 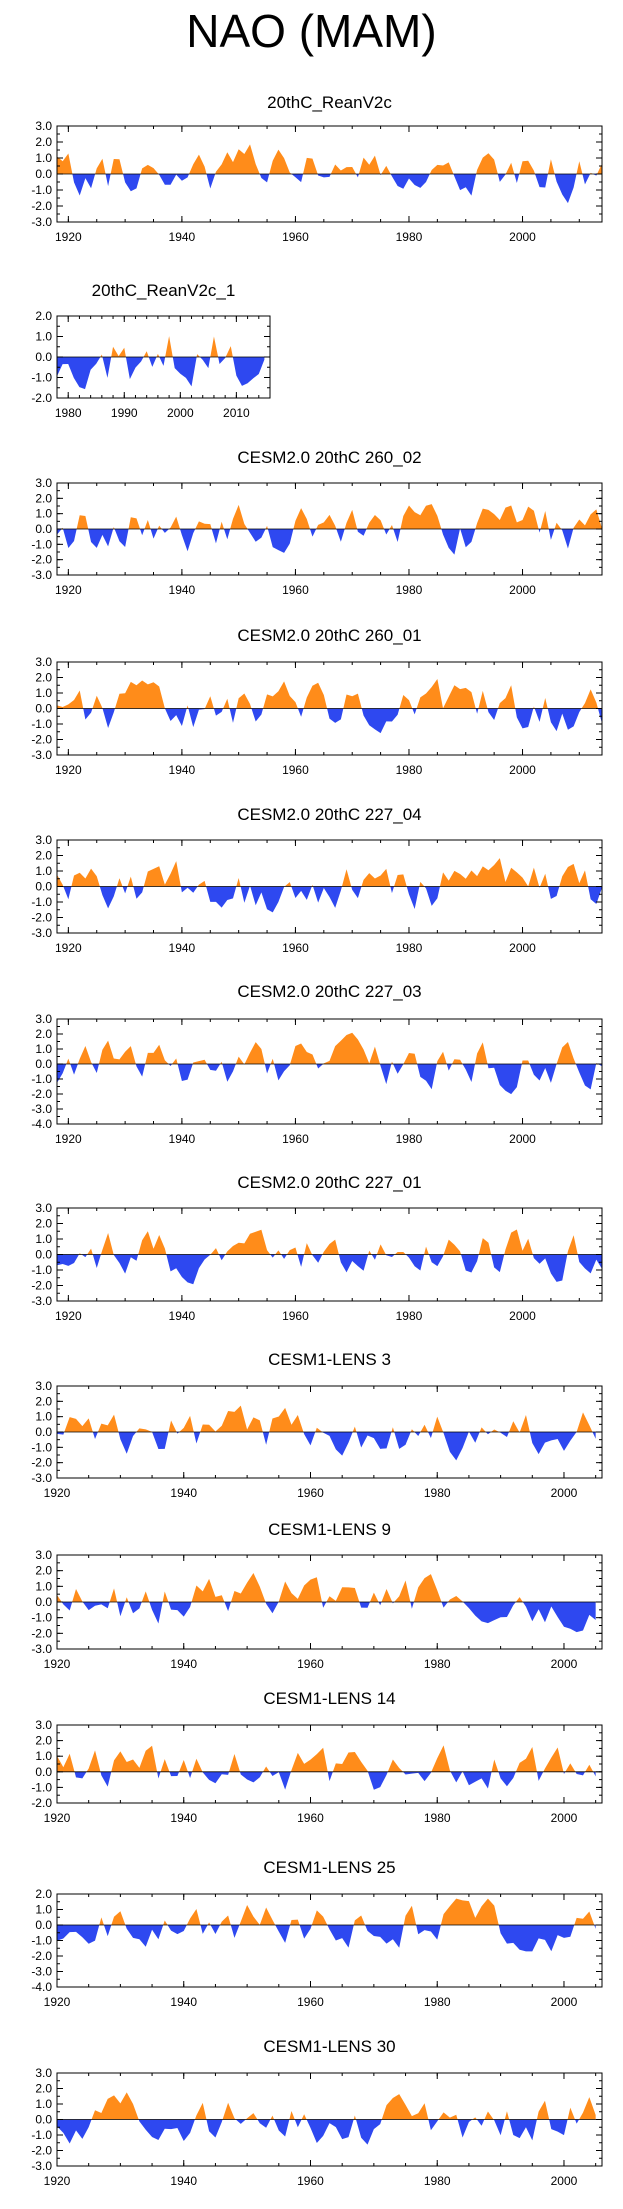 I want to click on panel-title: CESM2.0 20thC 227_03, so click(x=329, y=991).